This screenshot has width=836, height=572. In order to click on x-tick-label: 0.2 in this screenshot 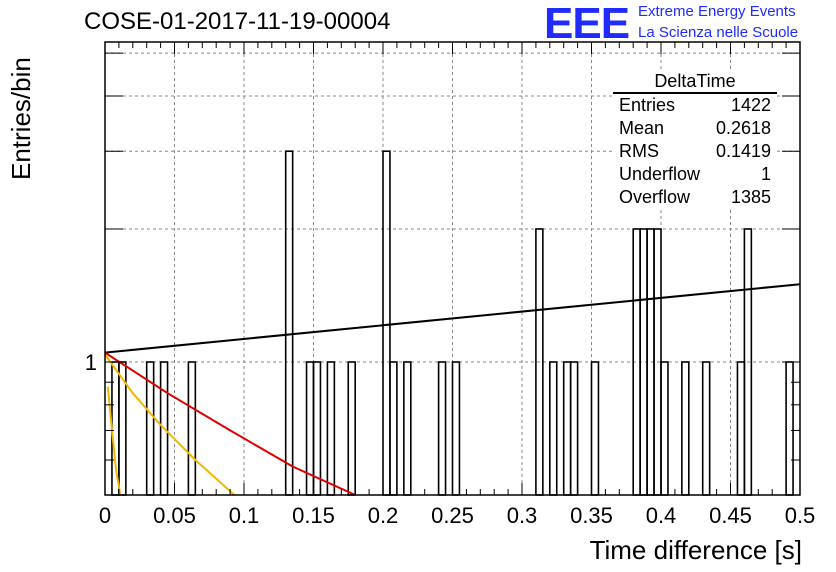, I will do `click(383, 515)`.